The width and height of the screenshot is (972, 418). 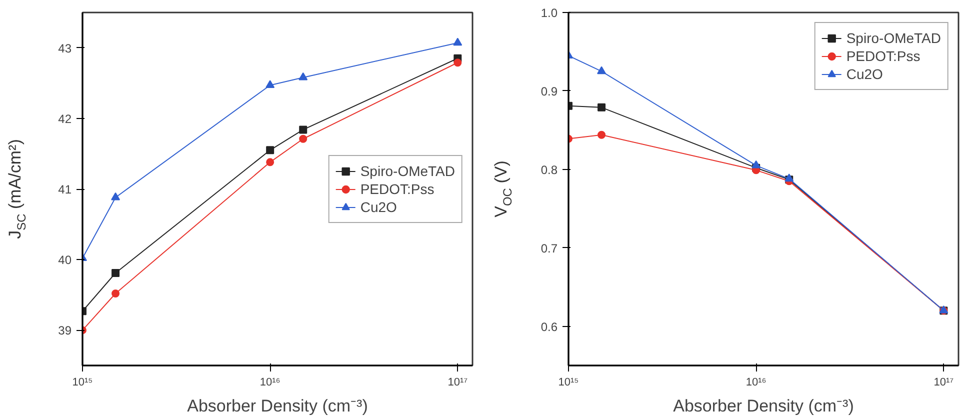 What do you see at coordinates (549, 91) in the screenshot?
I see `y-tick-label: 0.9` at bounding box center [549, 91].